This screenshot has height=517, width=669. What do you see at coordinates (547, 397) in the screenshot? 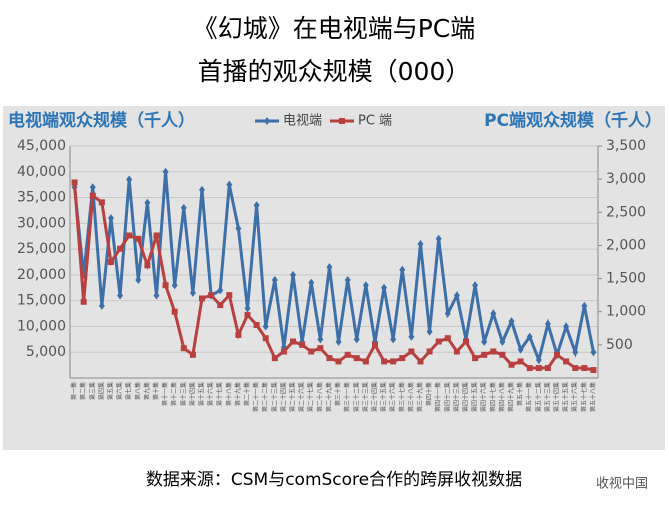
I see `x-tick-label: 第五十三集` at bounding box center [547, 397].